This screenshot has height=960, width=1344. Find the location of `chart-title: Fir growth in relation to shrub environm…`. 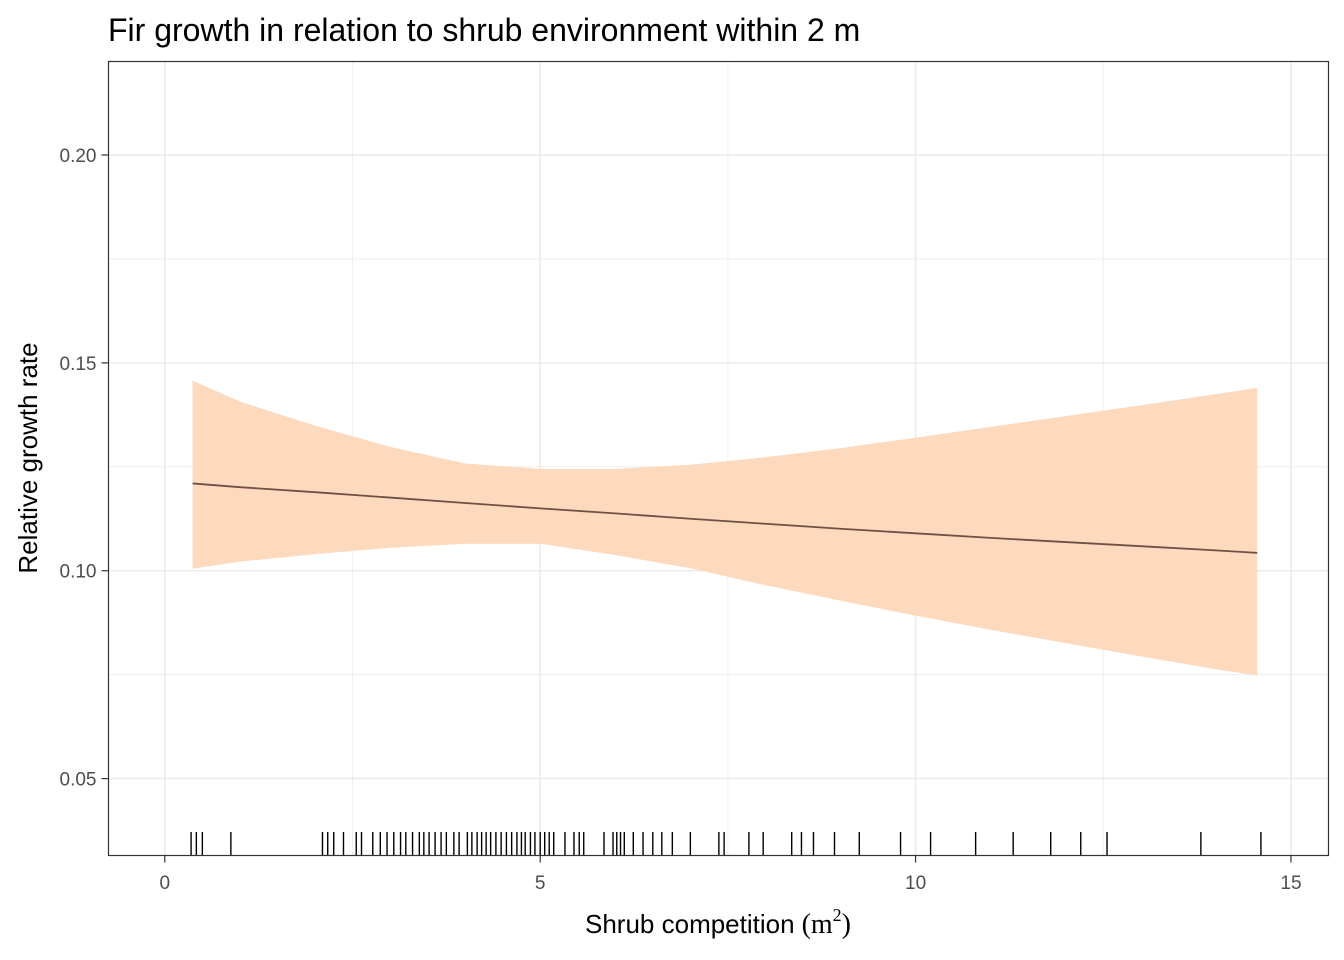

chart-title: Fir growth in relation to shrub environm… is located at coordinates (484, 30).